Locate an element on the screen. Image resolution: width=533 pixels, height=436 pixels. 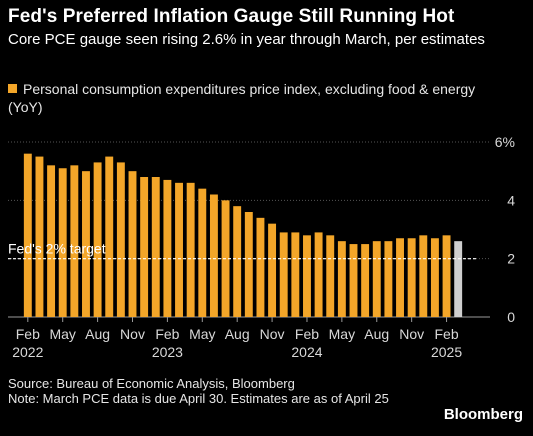
target-line-group: Fed's 2% target is located at coordinates (242, 250).